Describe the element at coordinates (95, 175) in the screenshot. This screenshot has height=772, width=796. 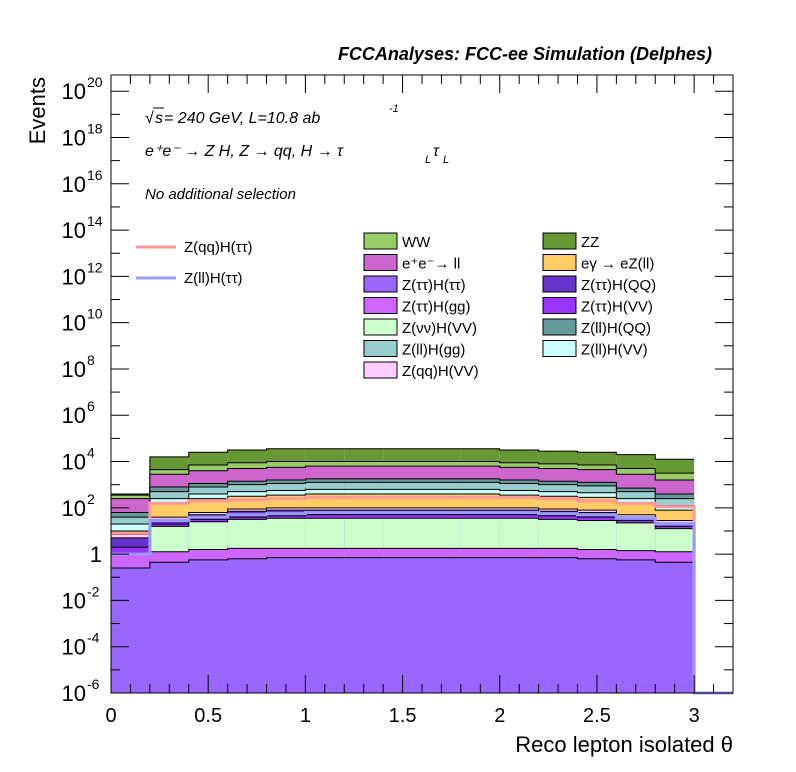
I see `y-tick-exponent: 16` at that location.